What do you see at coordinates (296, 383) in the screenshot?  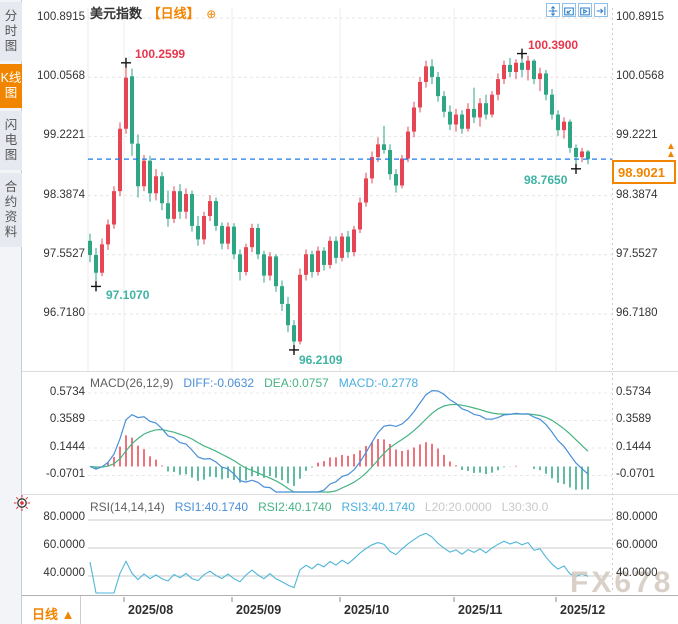 I see `macd-header-value: DEA:0.0757` at bounding box center [296, 383].